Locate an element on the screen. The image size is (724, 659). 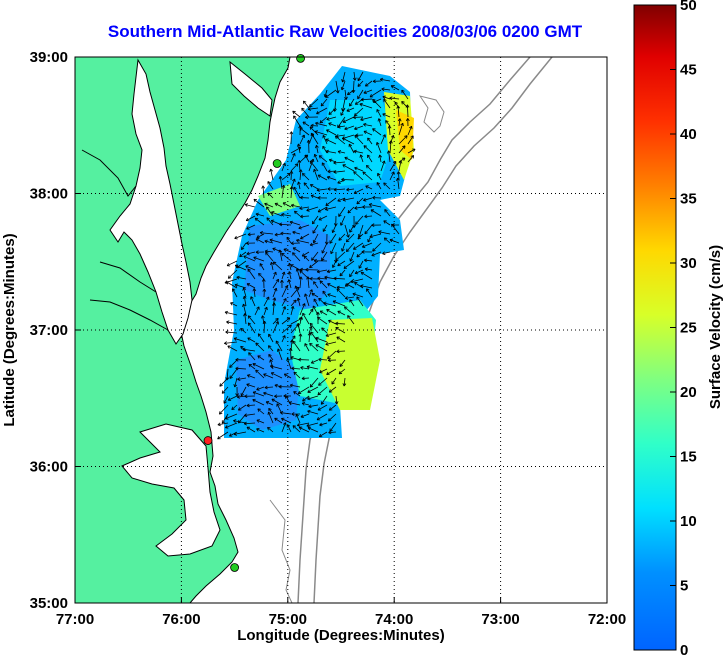
y-axis-ticks: 39:00 38:00 37:00 36:00 35:00 is located at coordinates (55, 330).